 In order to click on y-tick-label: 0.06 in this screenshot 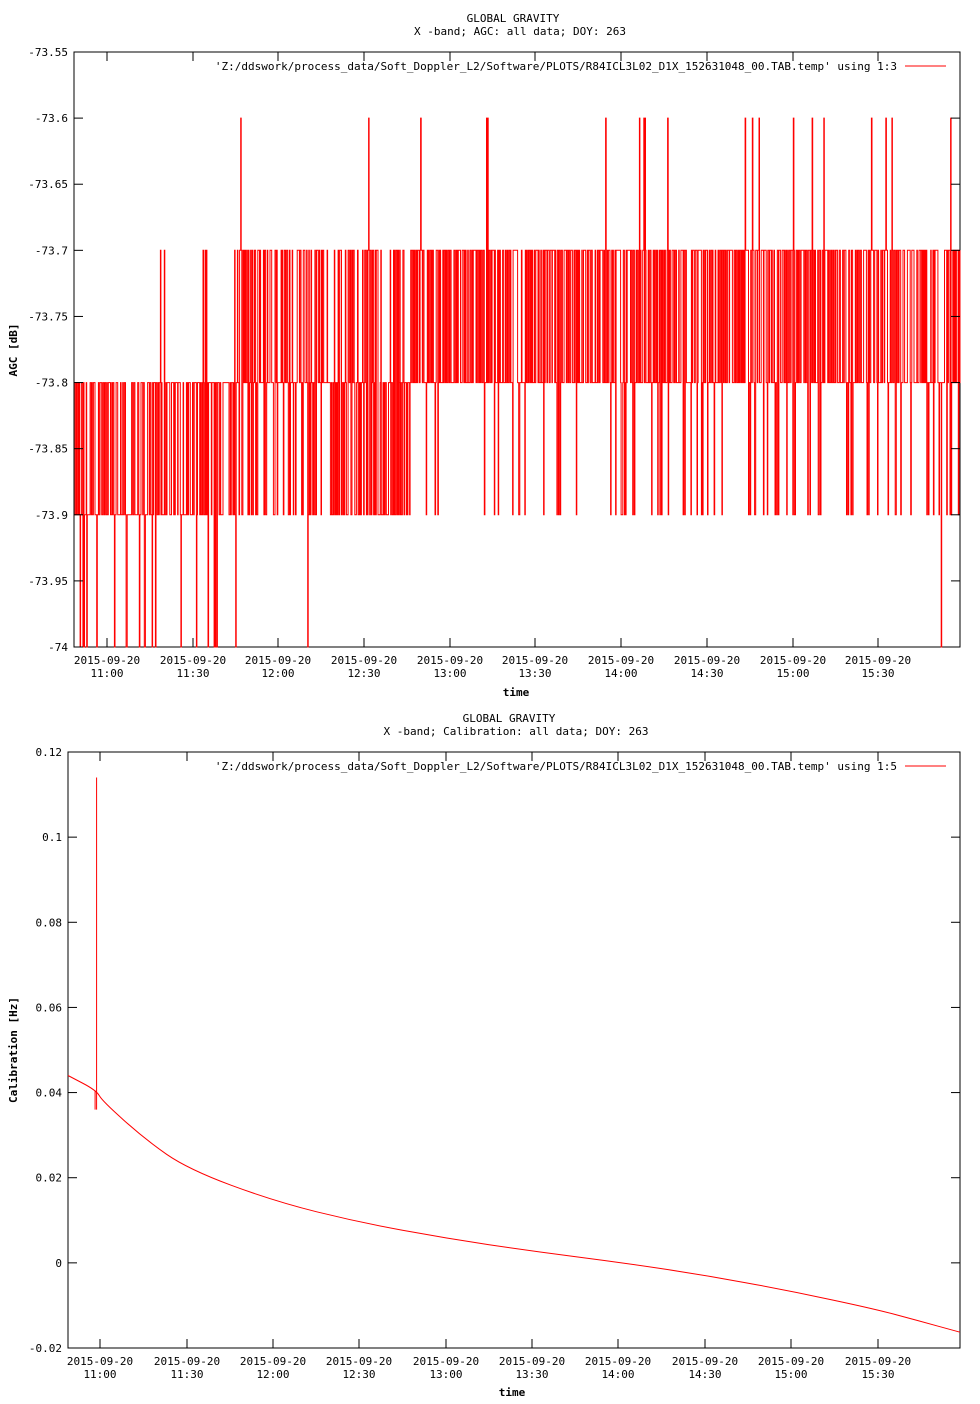, I will do `click(49, 1007)`.